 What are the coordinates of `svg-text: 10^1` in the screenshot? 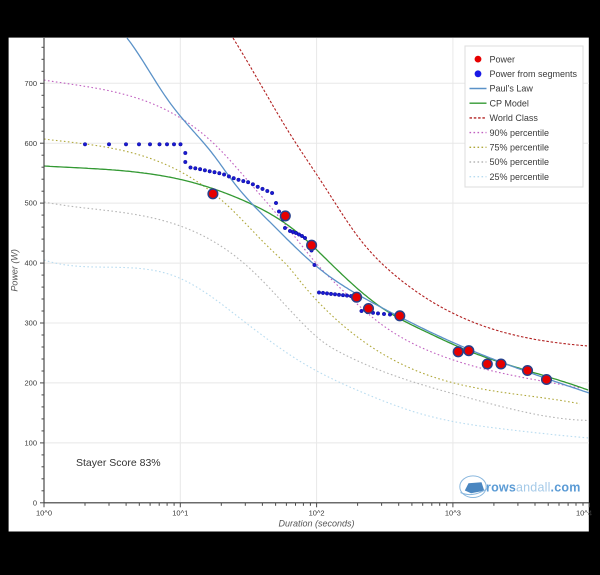 It's located at (180, 513).